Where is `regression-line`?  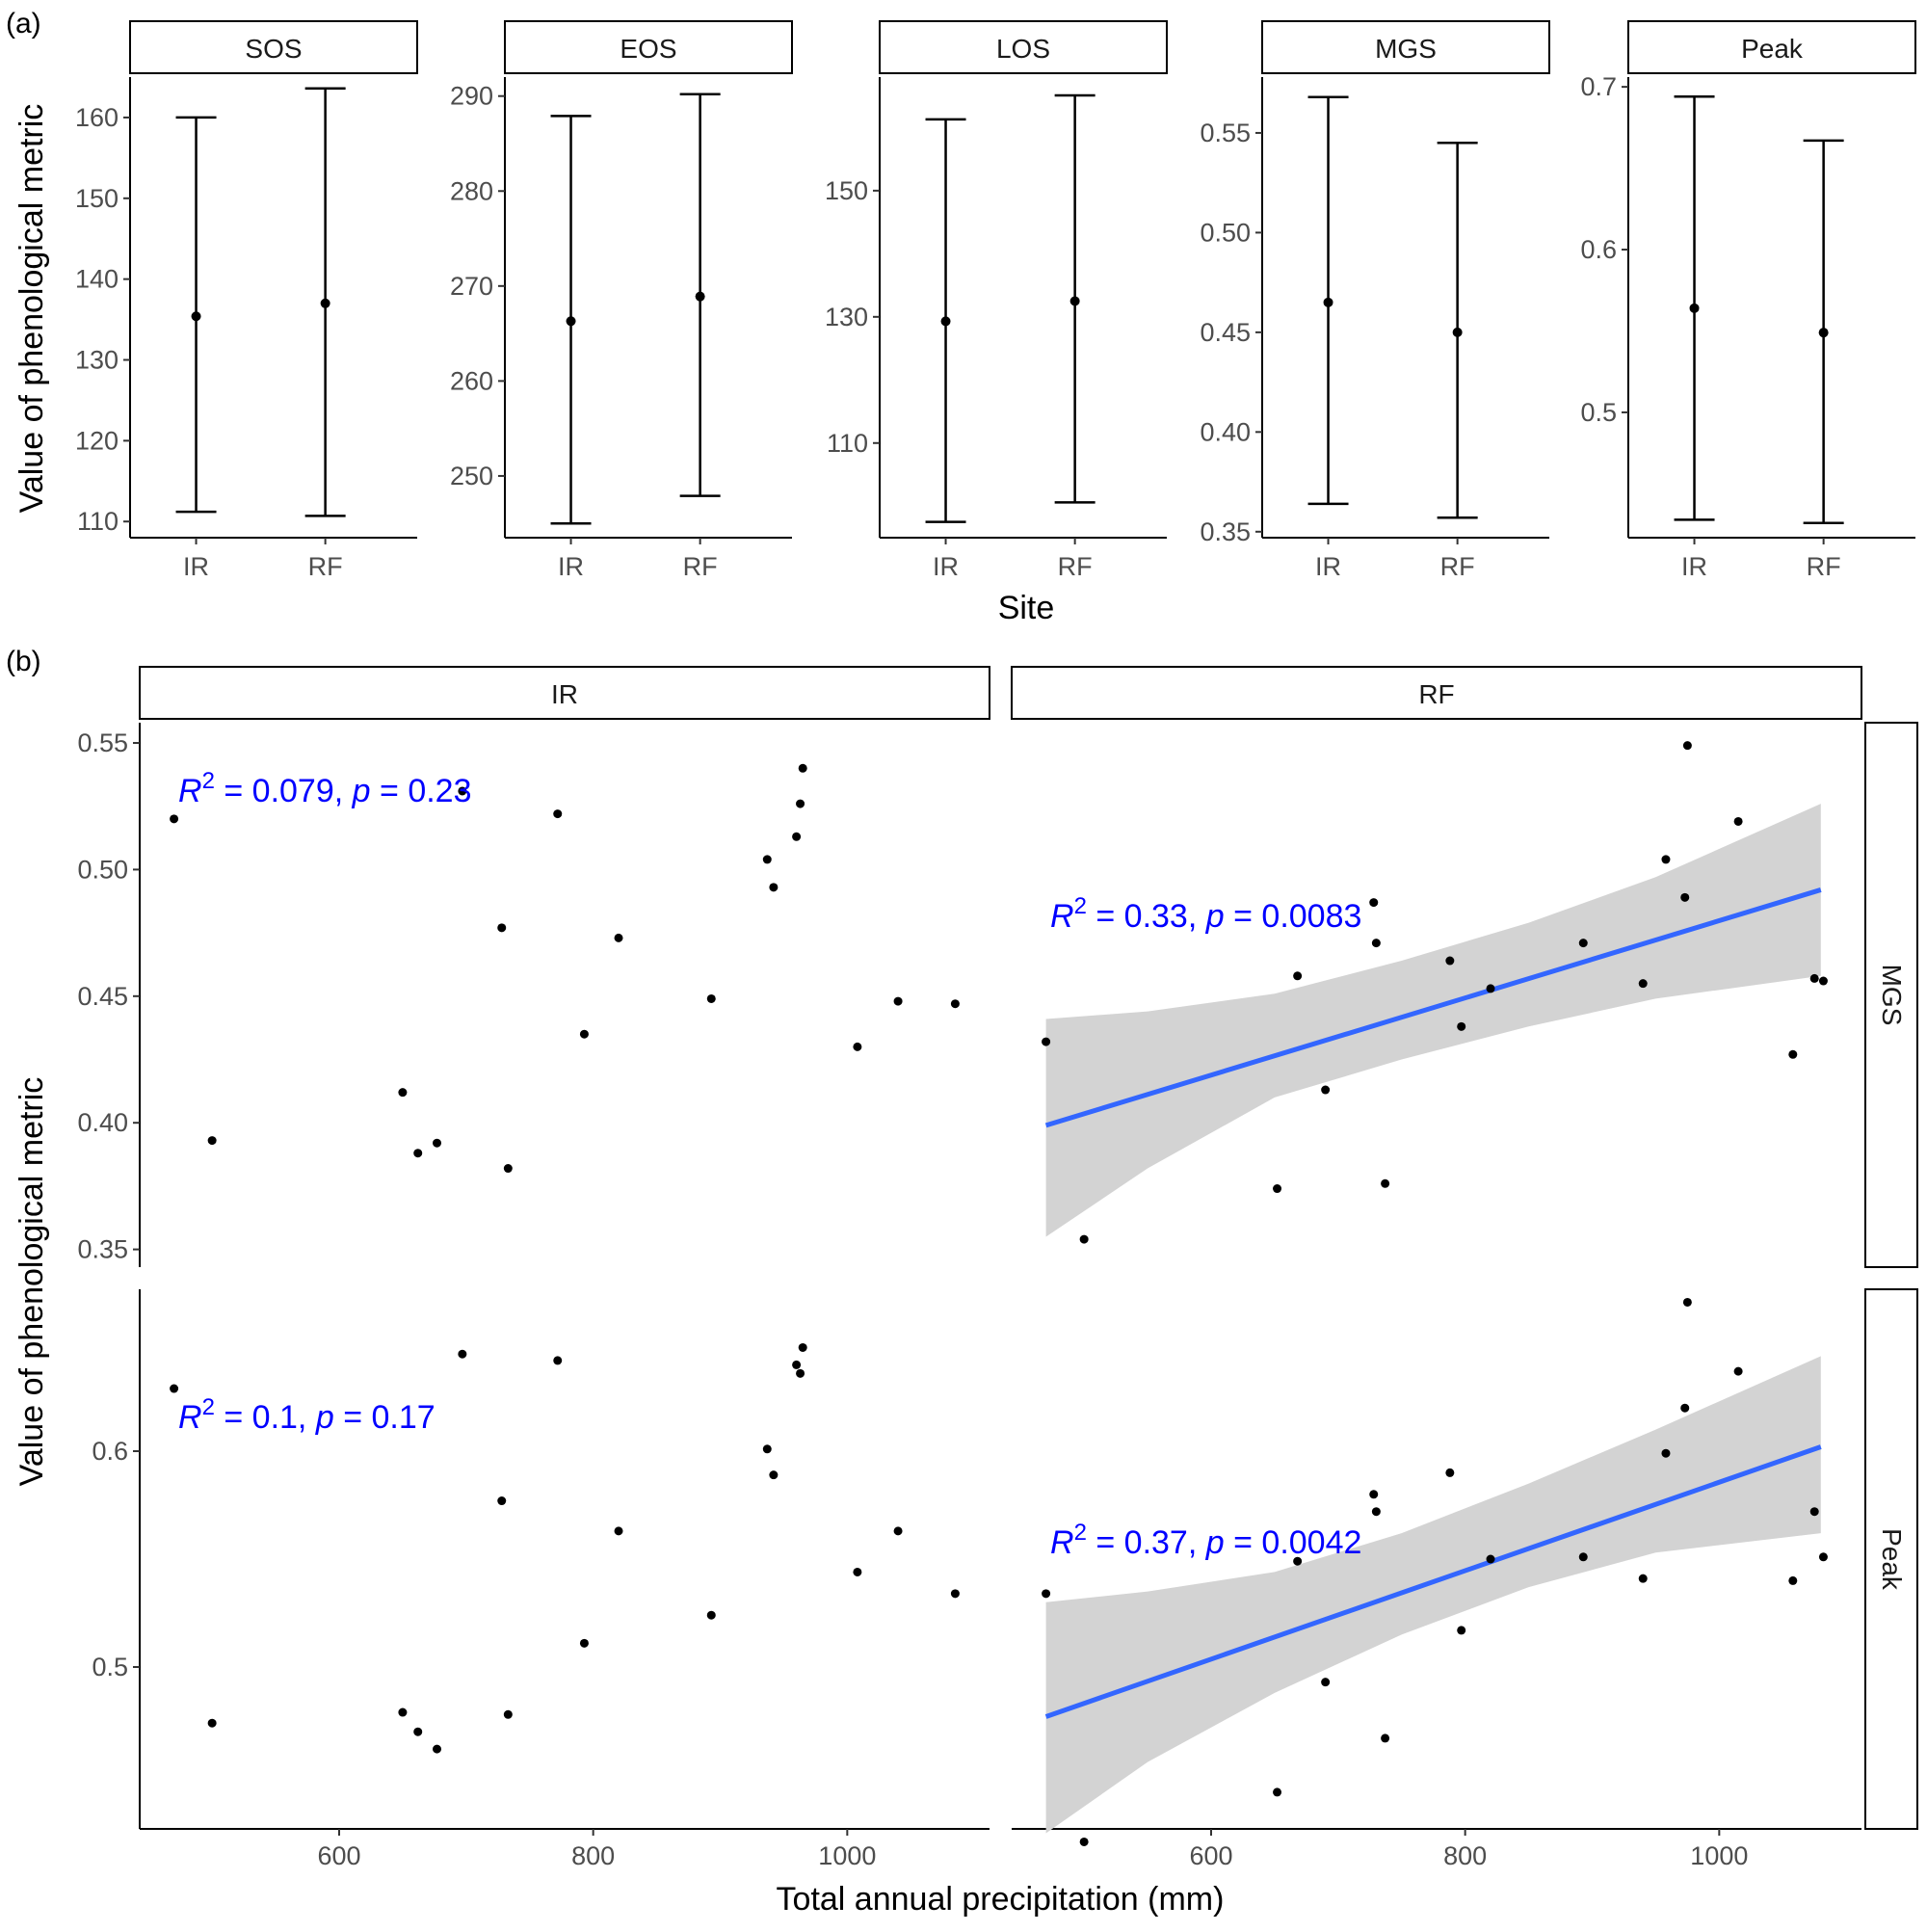
regression-line is located at coordinates (1433, 1581).